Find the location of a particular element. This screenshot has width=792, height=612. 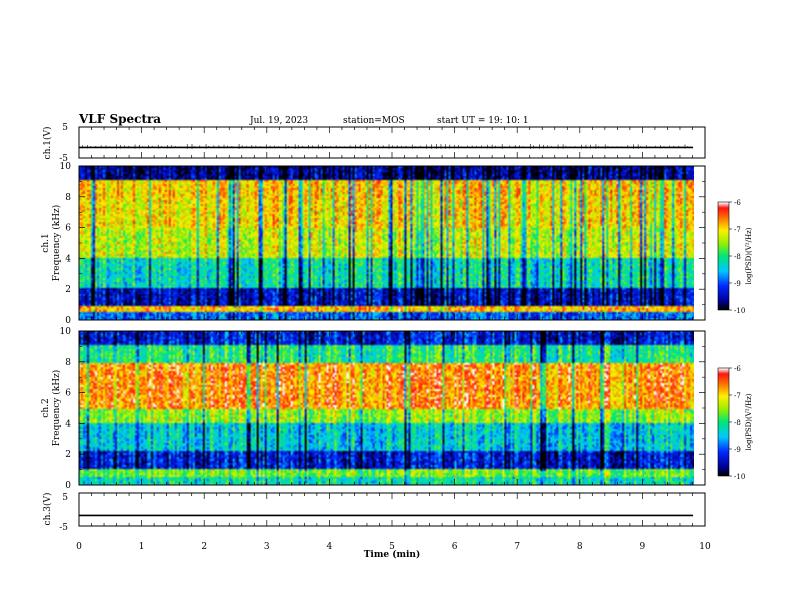

ch3-ytick-top: 5 is located at coordinates (65, 498).